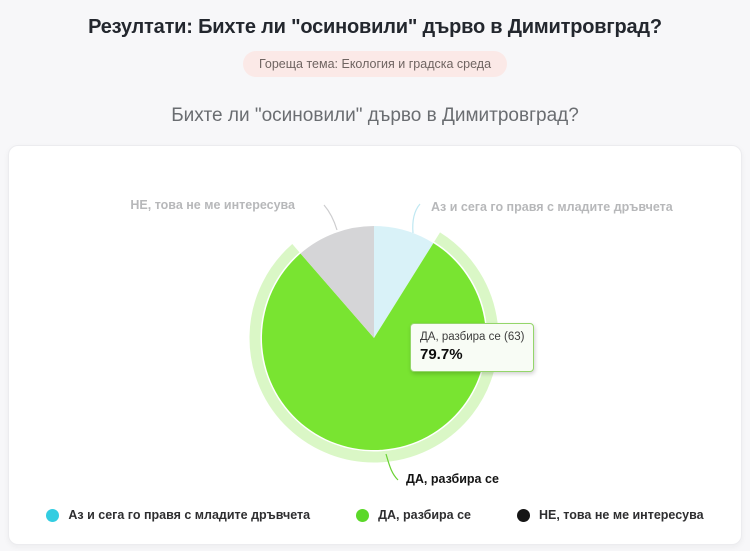  I want to click on connector-az-slice, so click(416, 218).